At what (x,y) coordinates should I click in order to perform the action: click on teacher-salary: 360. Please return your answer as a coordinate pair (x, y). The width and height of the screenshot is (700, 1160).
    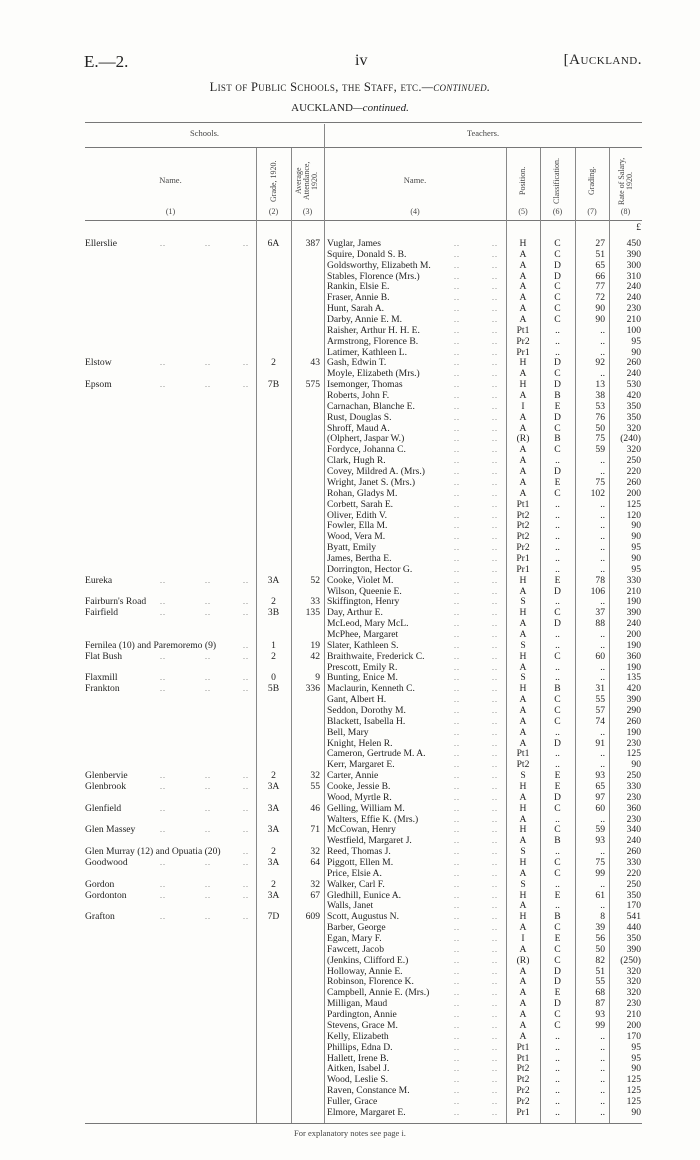
    Looking at the image, I should click on (633, 656).